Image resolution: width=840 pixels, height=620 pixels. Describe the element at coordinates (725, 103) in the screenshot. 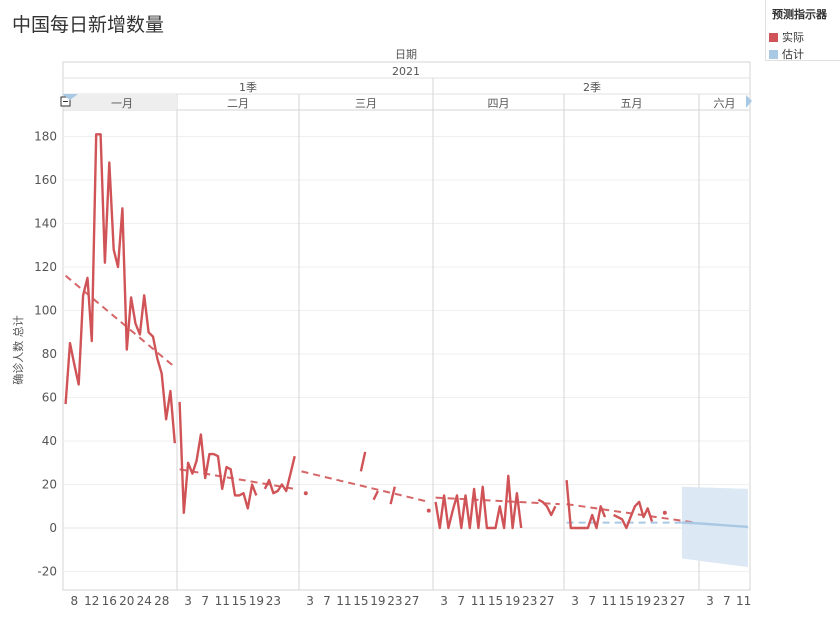

I see `month-label: 六月` at that location.